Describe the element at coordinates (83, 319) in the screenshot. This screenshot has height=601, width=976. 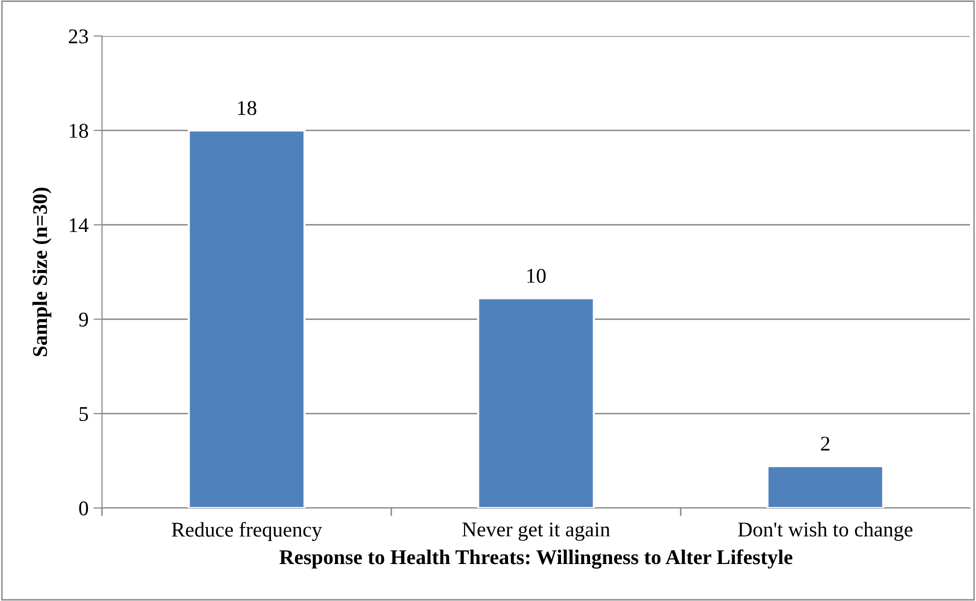
I see `y-tick-label: 9` at that location.